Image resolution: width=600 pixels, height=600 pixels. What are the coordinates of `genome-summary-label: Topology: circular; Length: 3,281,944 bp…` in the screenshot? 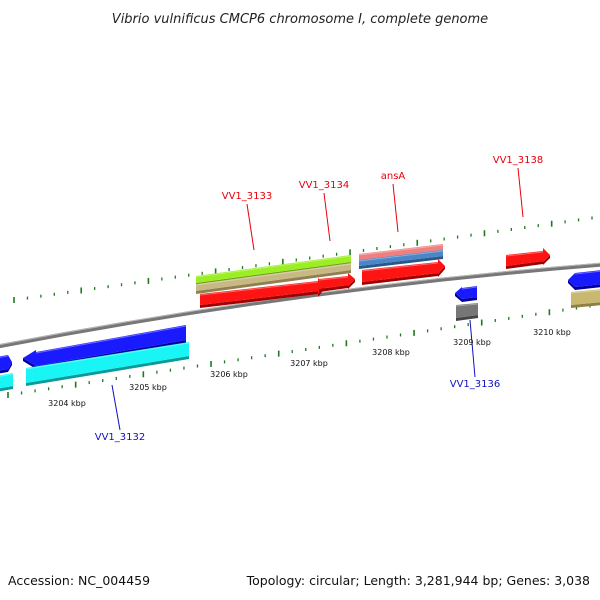 It's located at (418, 580).